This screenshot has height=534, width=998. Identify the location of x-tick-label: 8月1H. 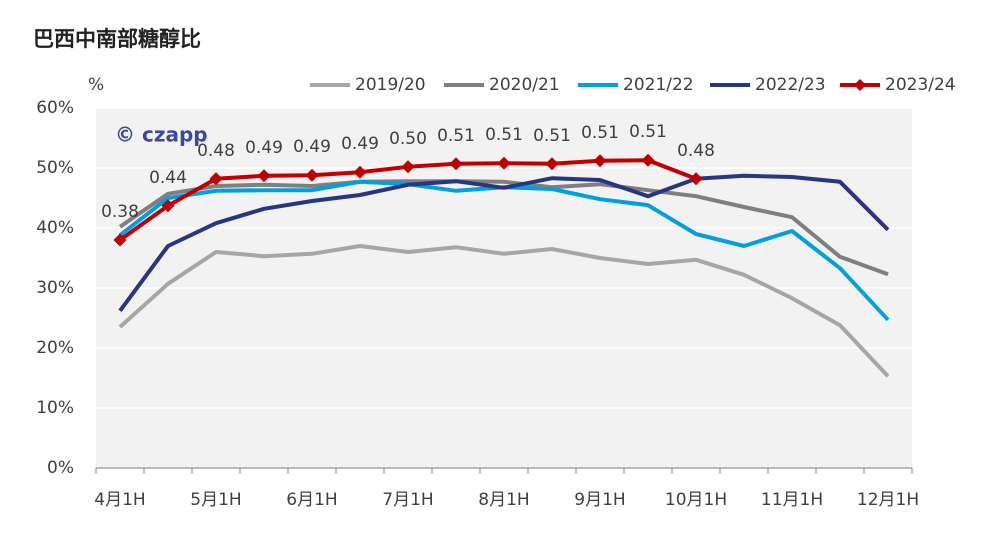
(503, 500).